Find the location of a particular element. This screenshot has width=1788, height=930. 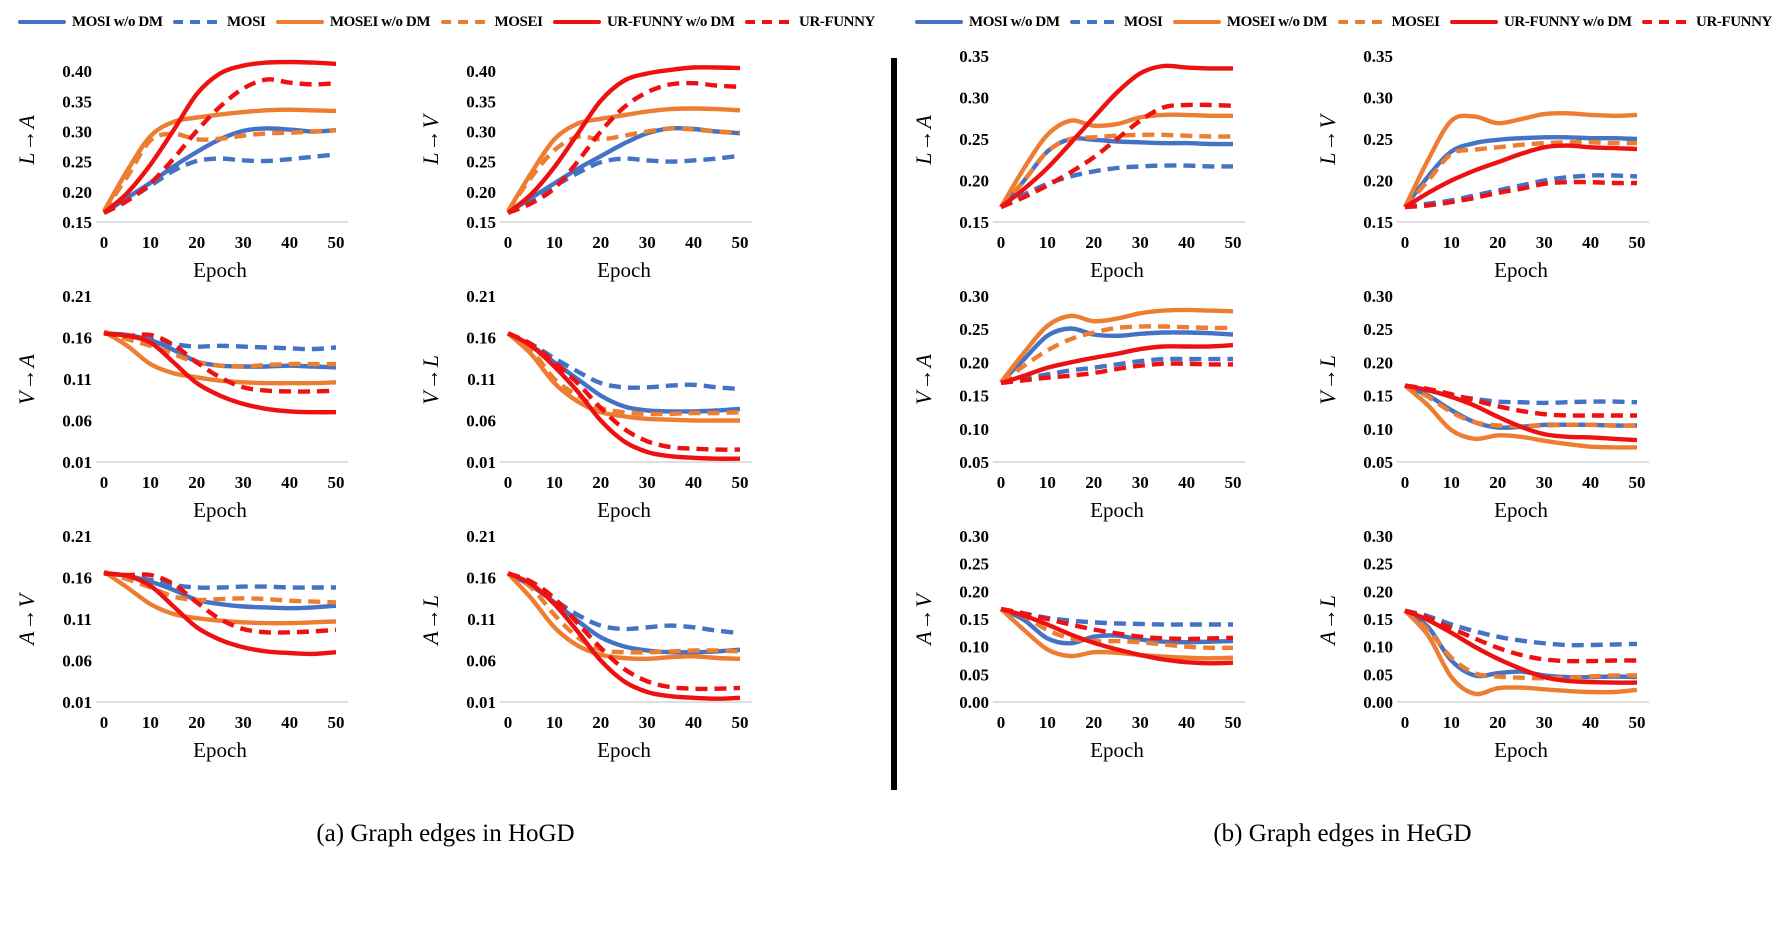

legend-label: MOSEI is located at coordinates (1415, 21).